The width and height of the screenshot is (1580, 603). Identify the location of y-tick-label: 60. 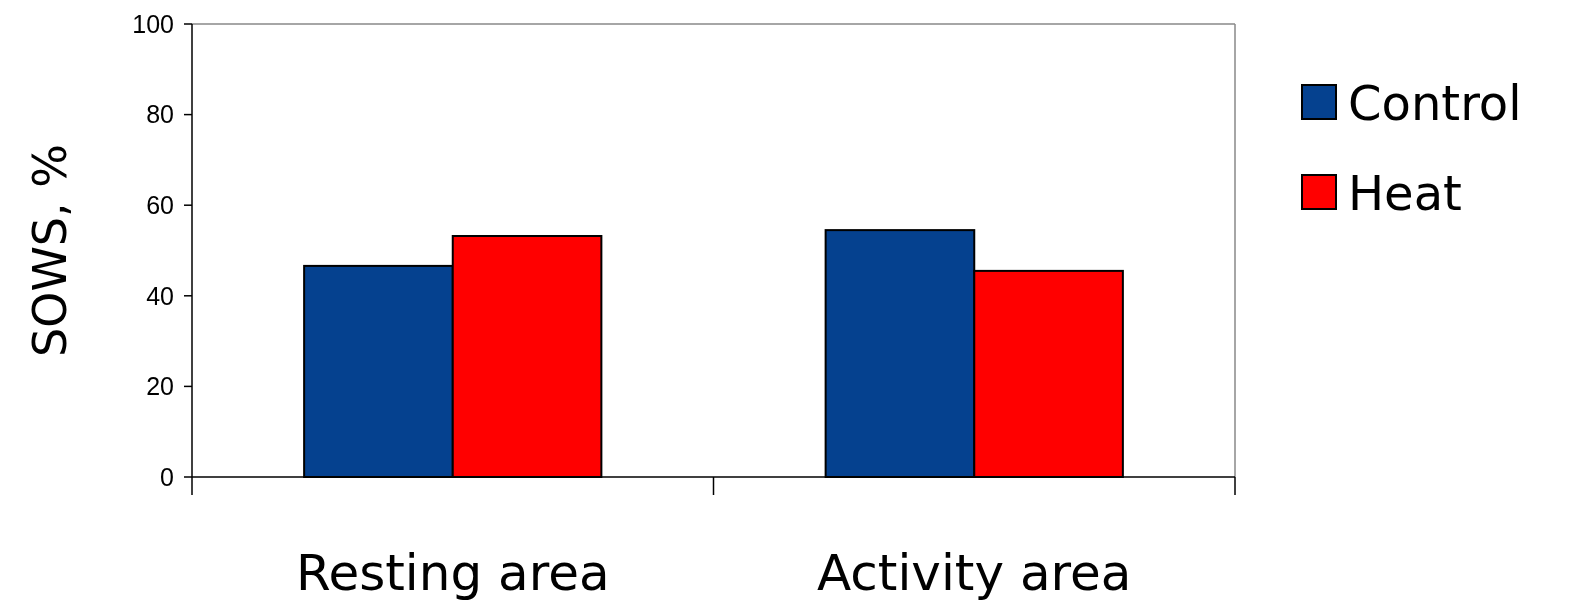
(160, 204).